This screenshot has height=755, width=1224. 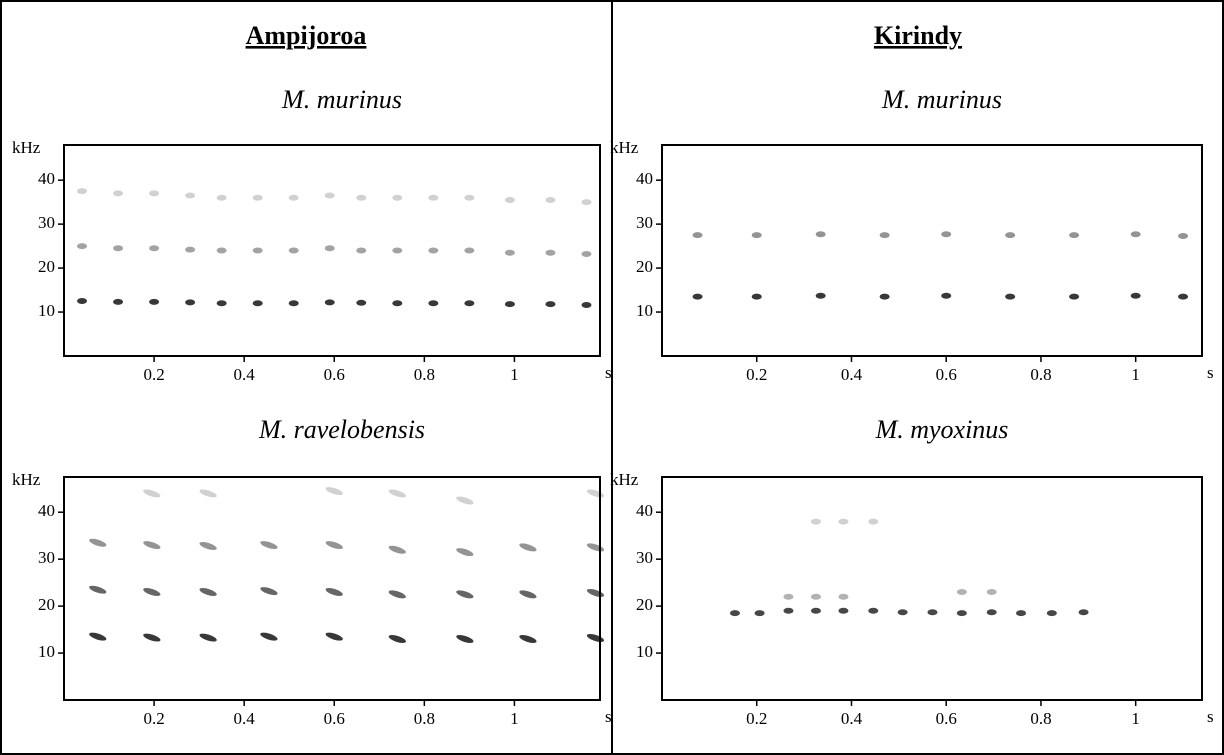 I want to click on panel-title: M. myoxinus, so click(x=942, y=429).